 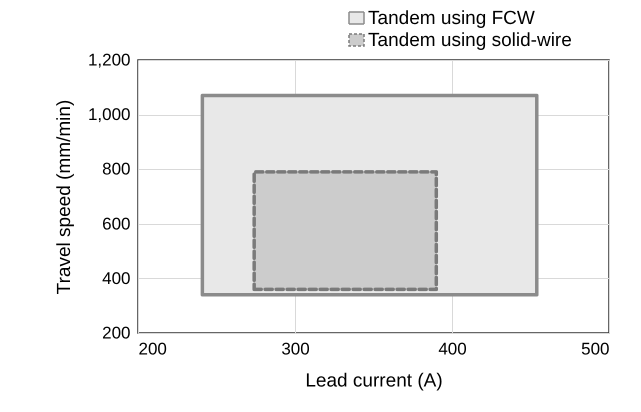 I want to click on x-axis-title: Lead current (A), so click(x=374, y=381).